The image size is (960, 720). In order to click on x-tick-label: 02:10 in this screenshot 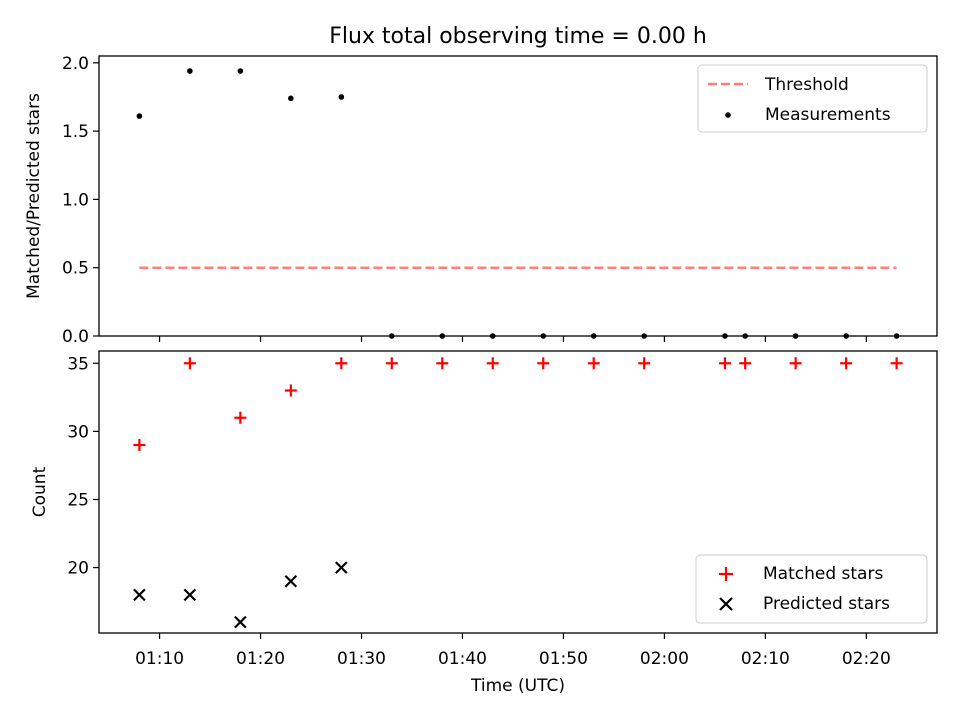, I will do `click(765, 659)`.